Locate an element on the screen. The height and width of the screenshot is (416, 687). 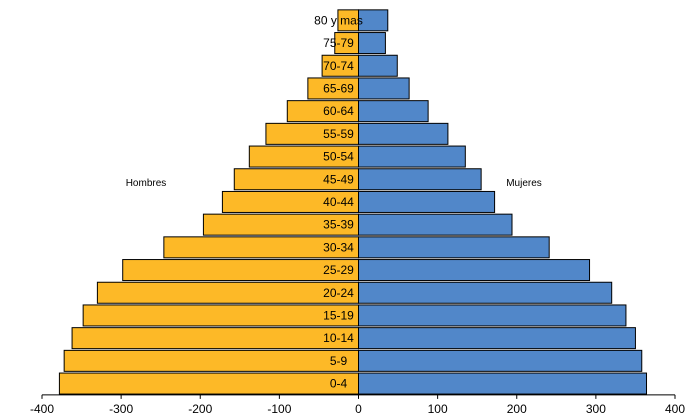
age-label-45-49: 45-49 is located at coordinates (338, 179).